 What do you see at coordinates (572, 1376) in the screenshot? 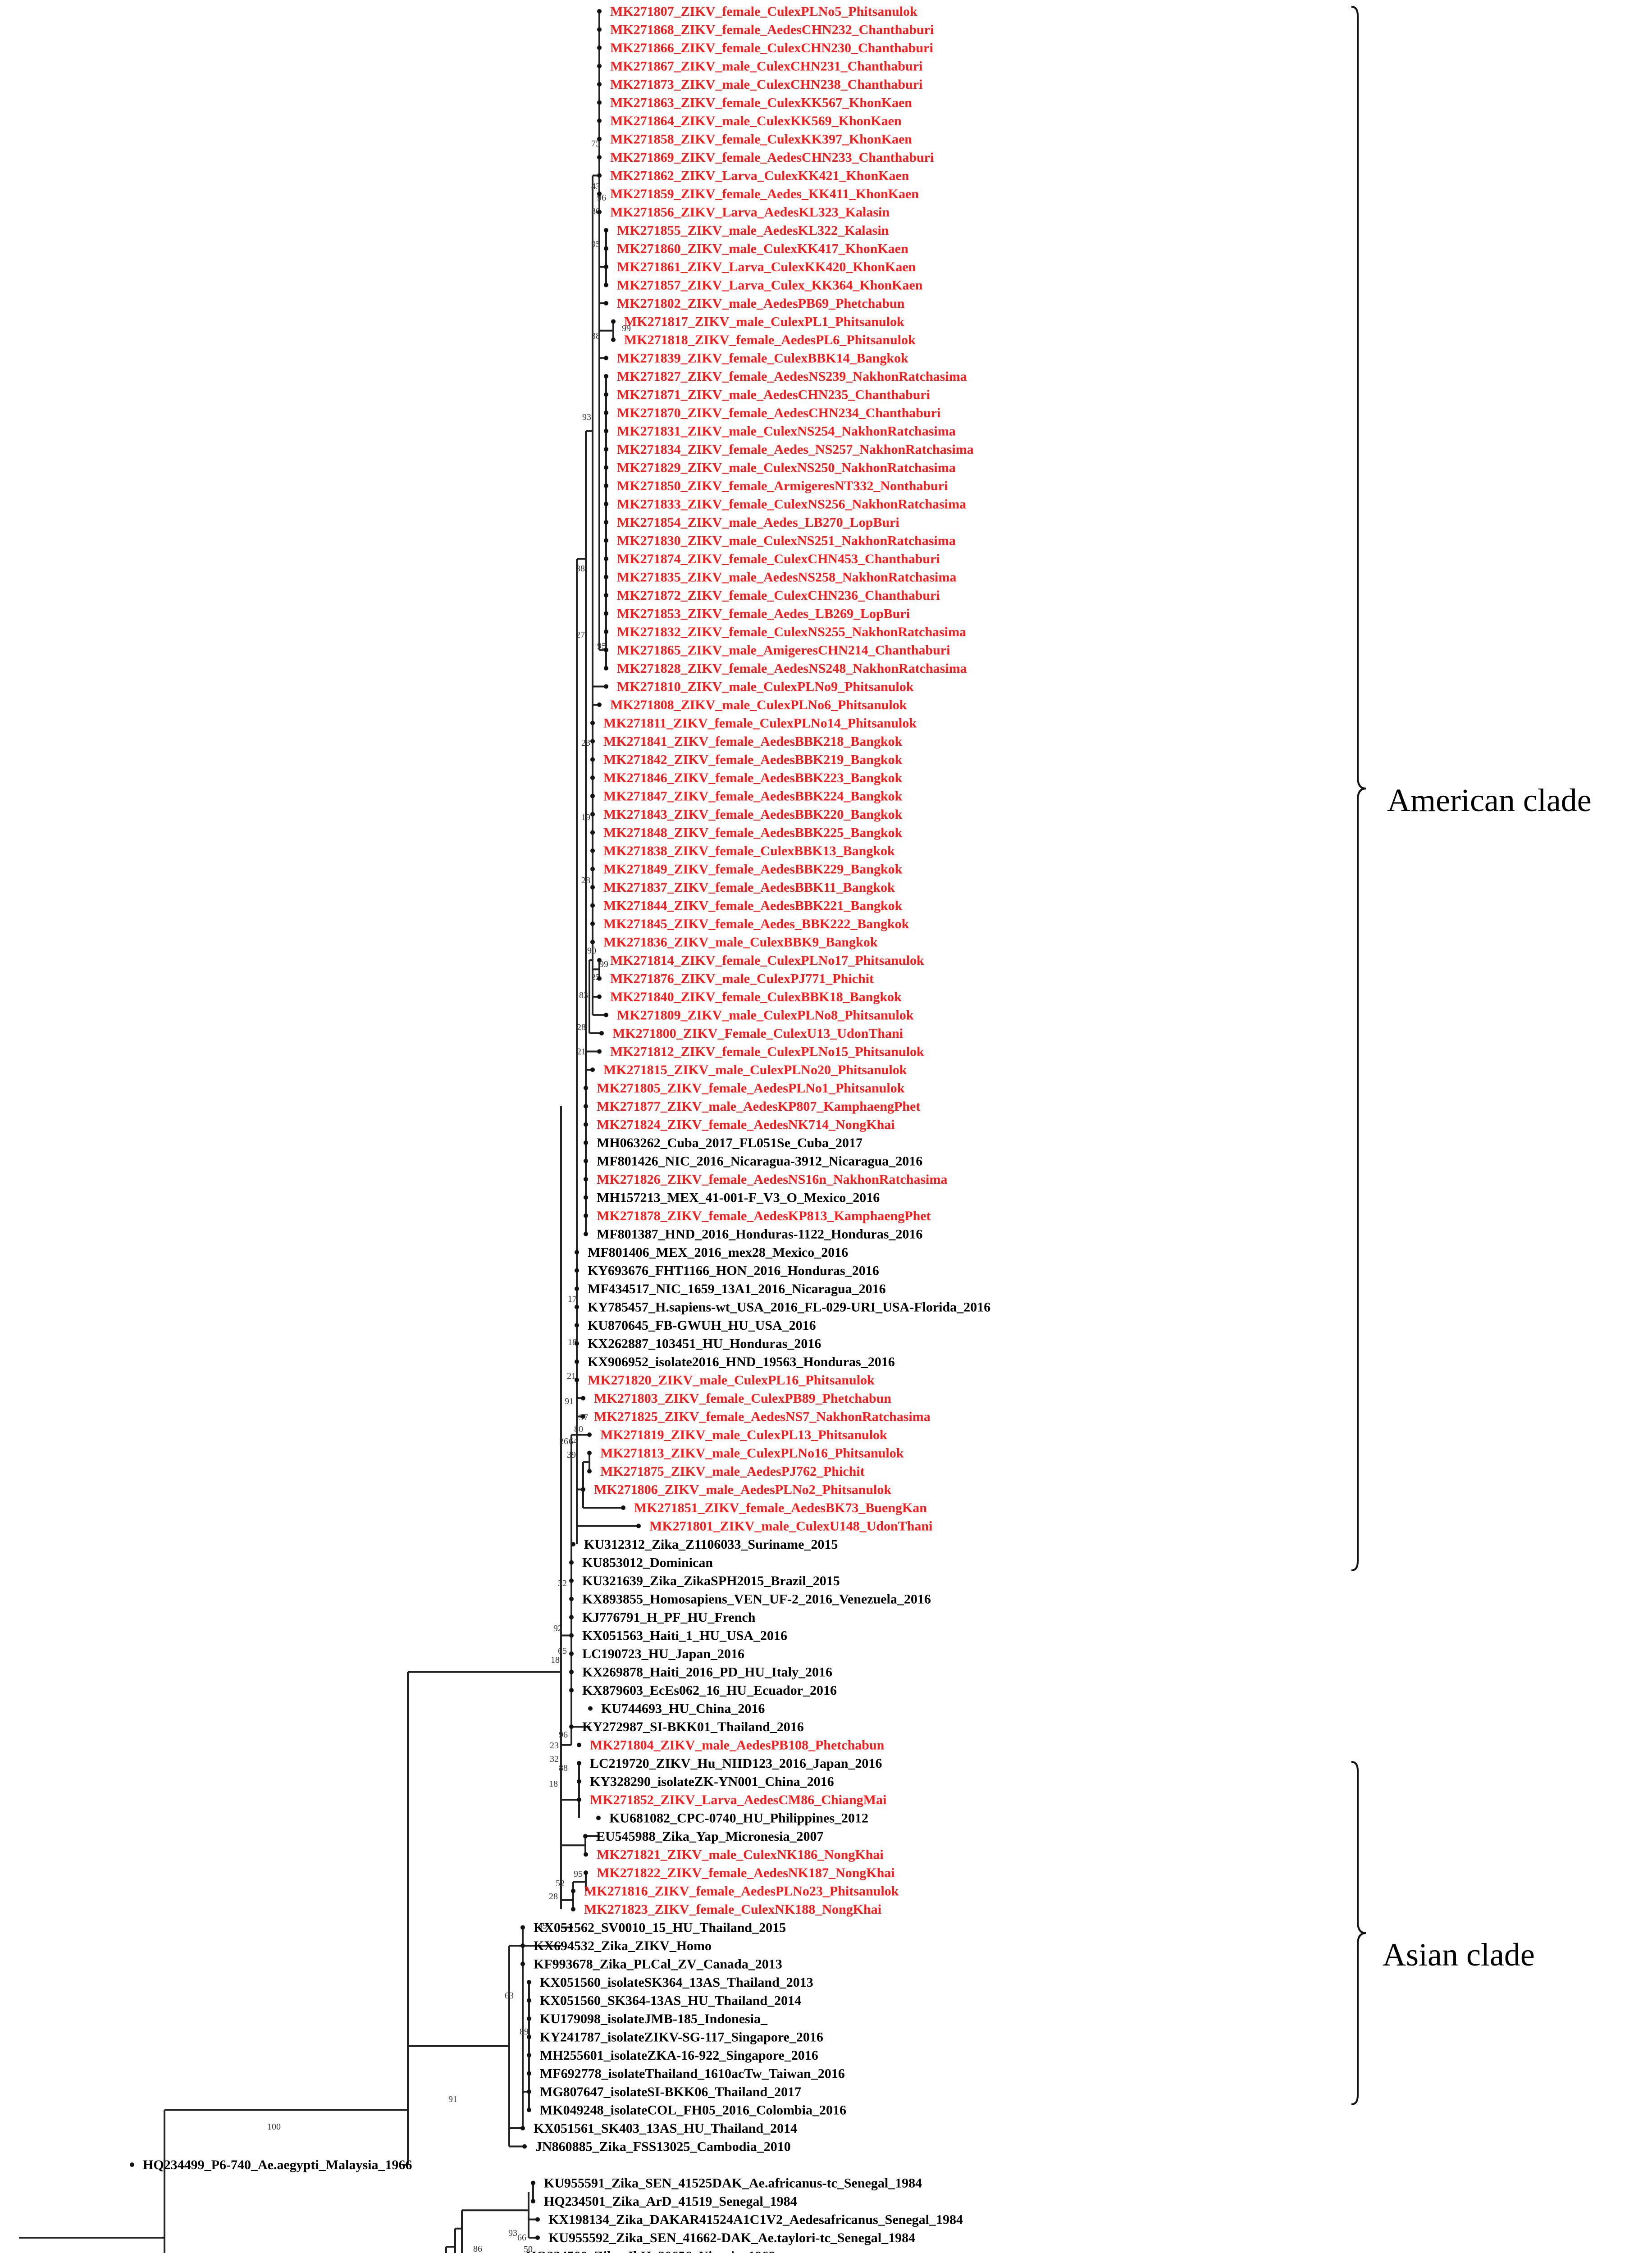
I see `bootstrap-value: 21` at bounding box center [572, 1376].